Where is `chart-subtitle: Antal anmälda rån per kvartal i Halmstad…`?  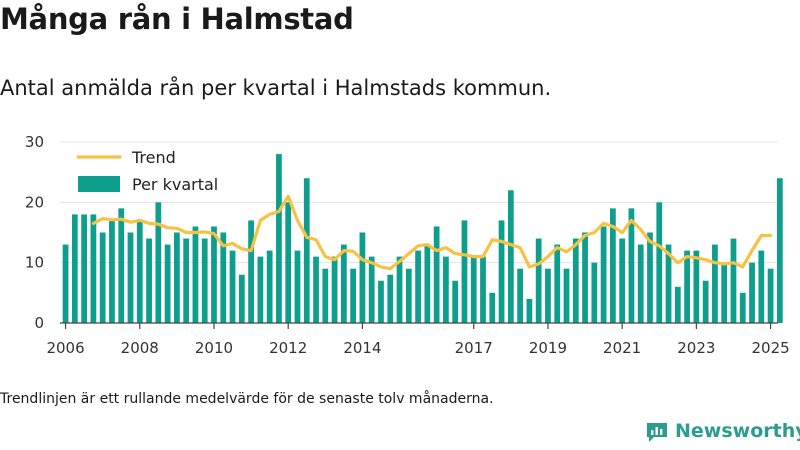
chart-subtitle: Antal anmälda rån per kvartal i Halmstad… is located at coordinates (276, 88).